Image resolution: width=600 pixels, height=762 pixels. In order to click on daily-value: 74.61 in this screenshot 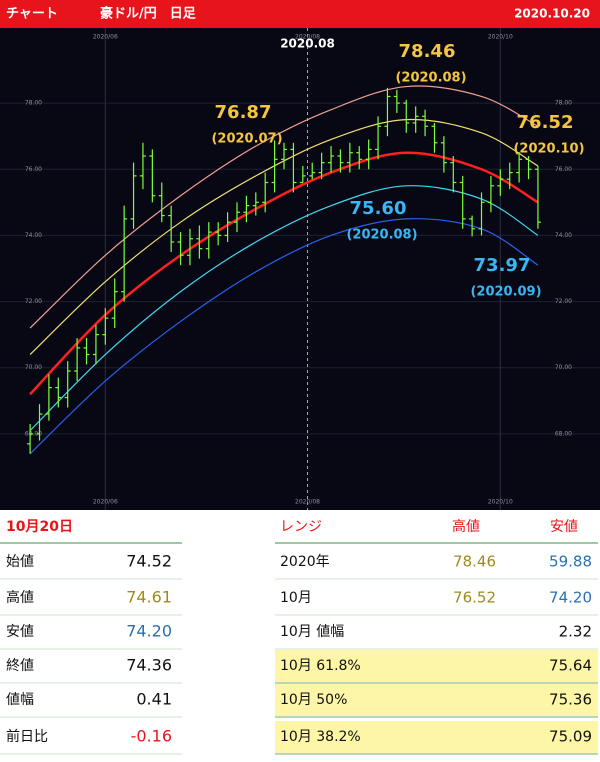, I will do `click(149, 597)`.